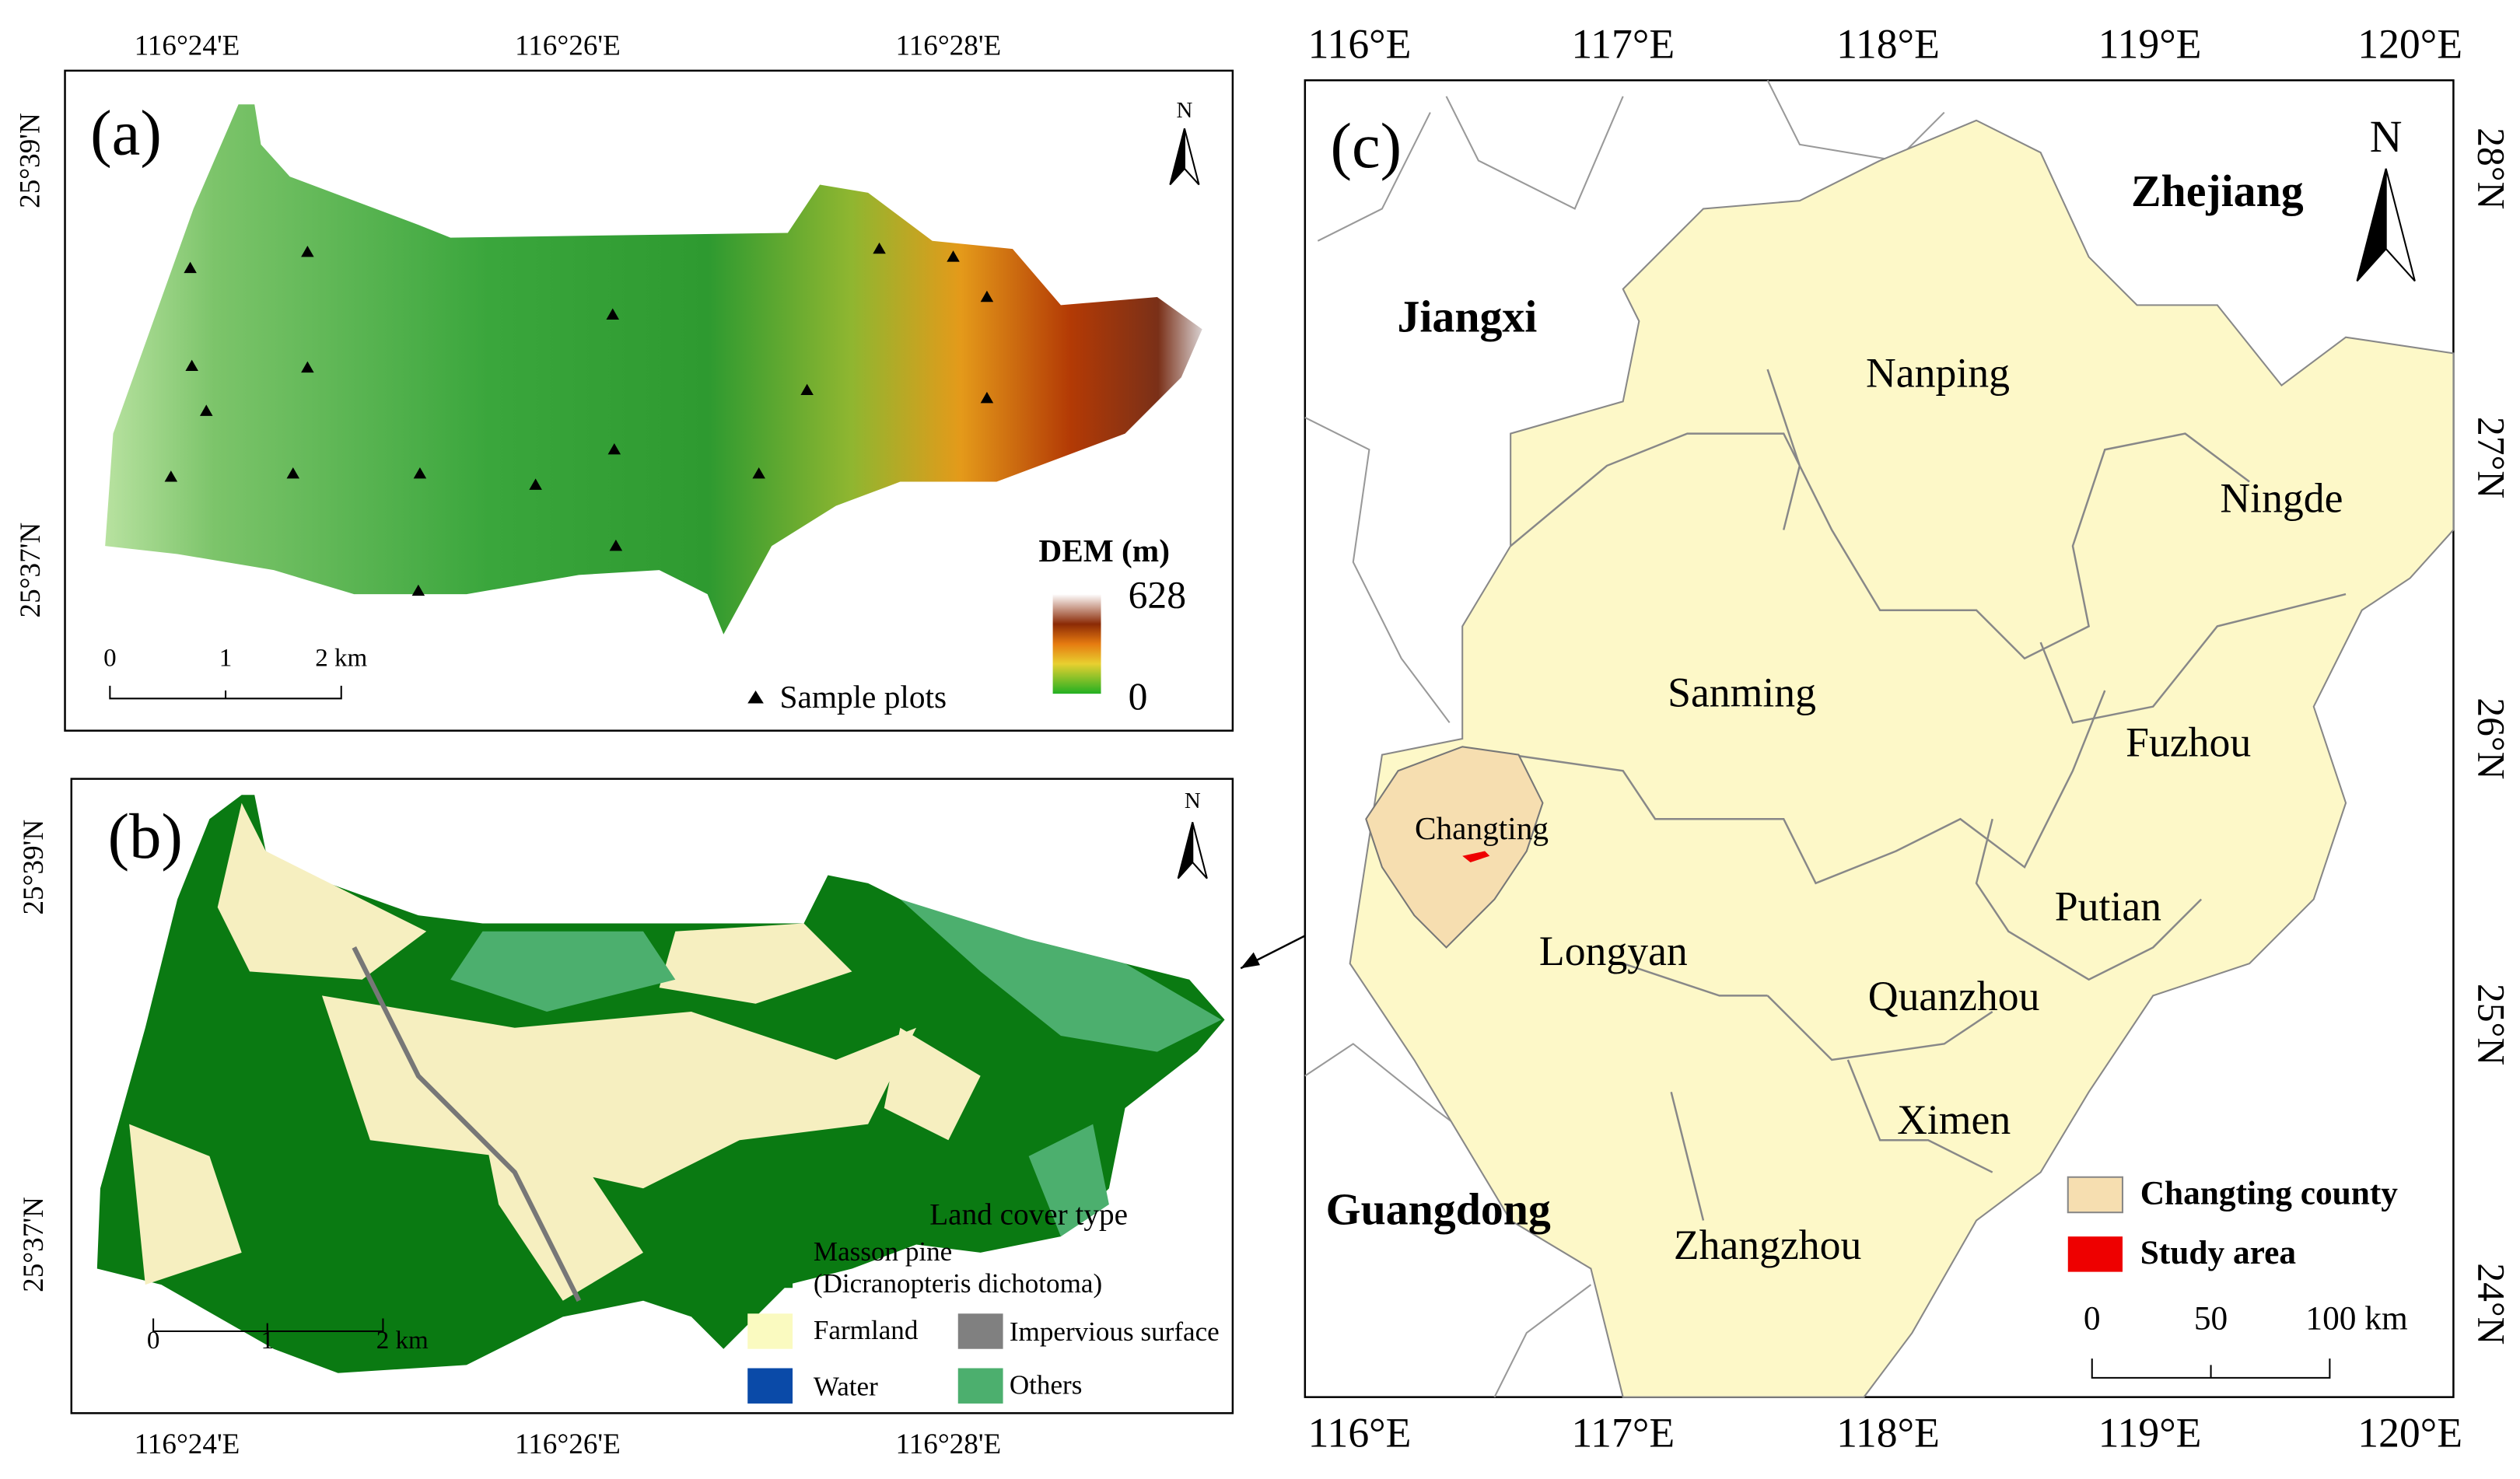 The height and width of the screenshot is (1479, 2520). Describe the element at coordinates (1104, 551) in the screenshot. I see `legend-title: DEM (m)` at that location.